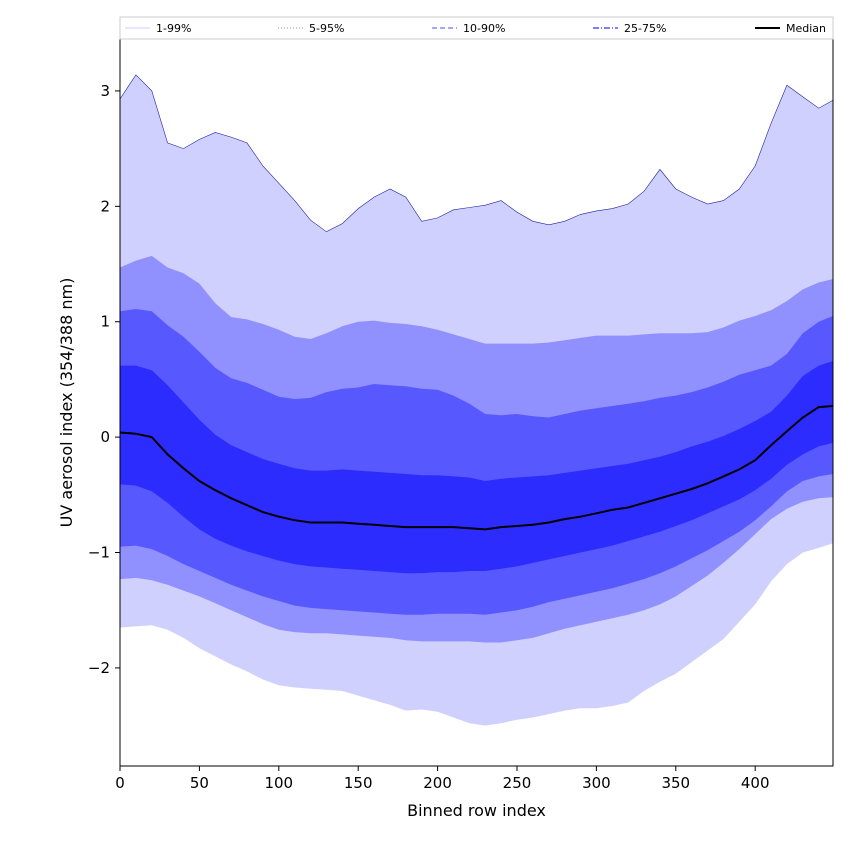 This screenshot has height=850, width=850. Describe the element at coordinates (645, 28) in the screenshot. I see `legend-label-25-75-pct: 25-75%` at that location.